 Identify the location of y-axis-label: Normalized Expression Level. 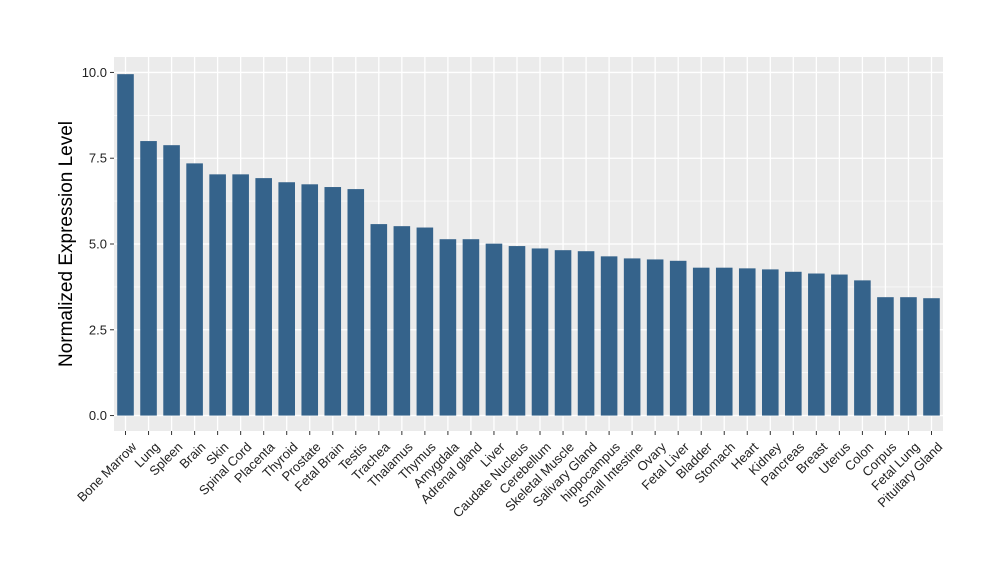
(66, 244).